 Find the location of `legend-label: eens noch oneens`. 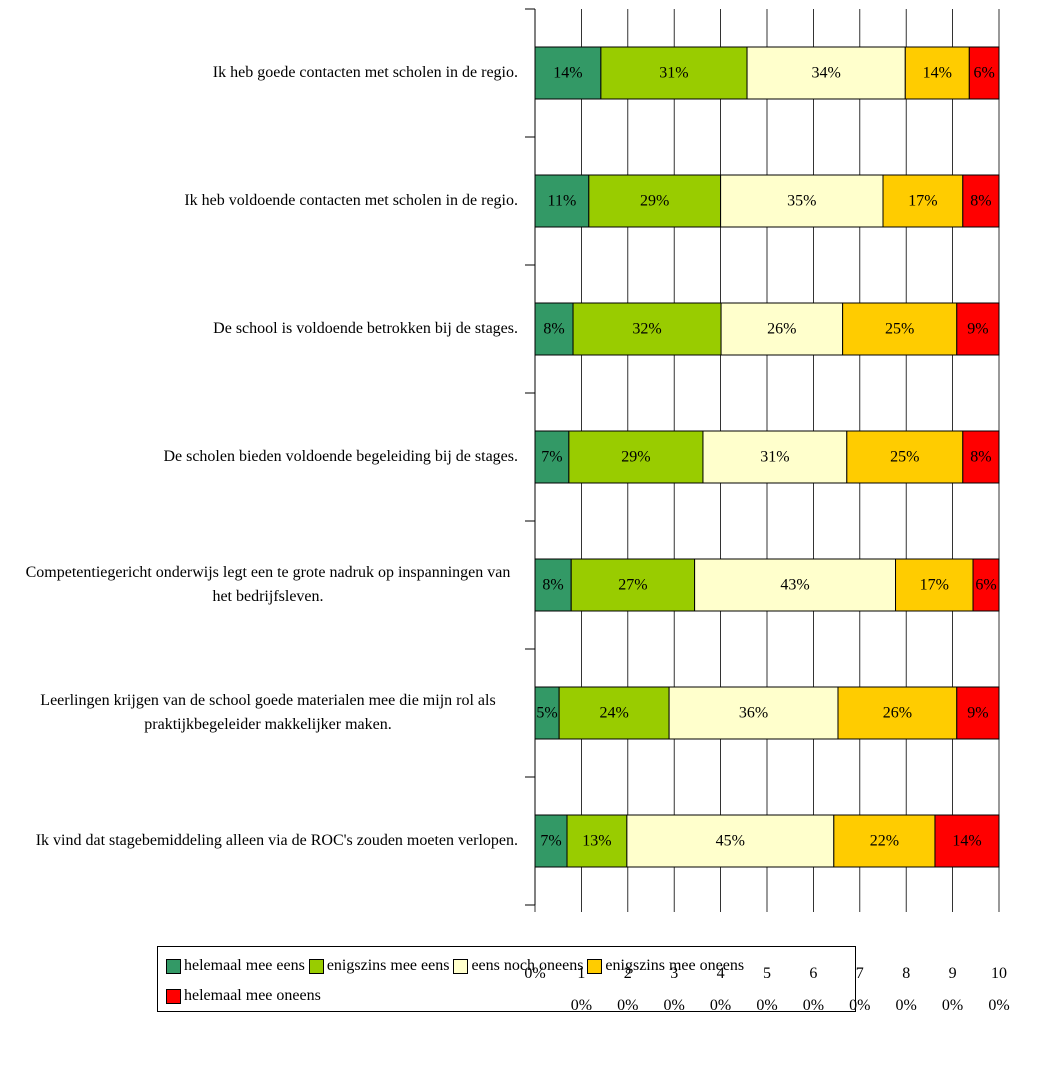

legend-label: eens noch oneens is located at coordinates (527, 965).